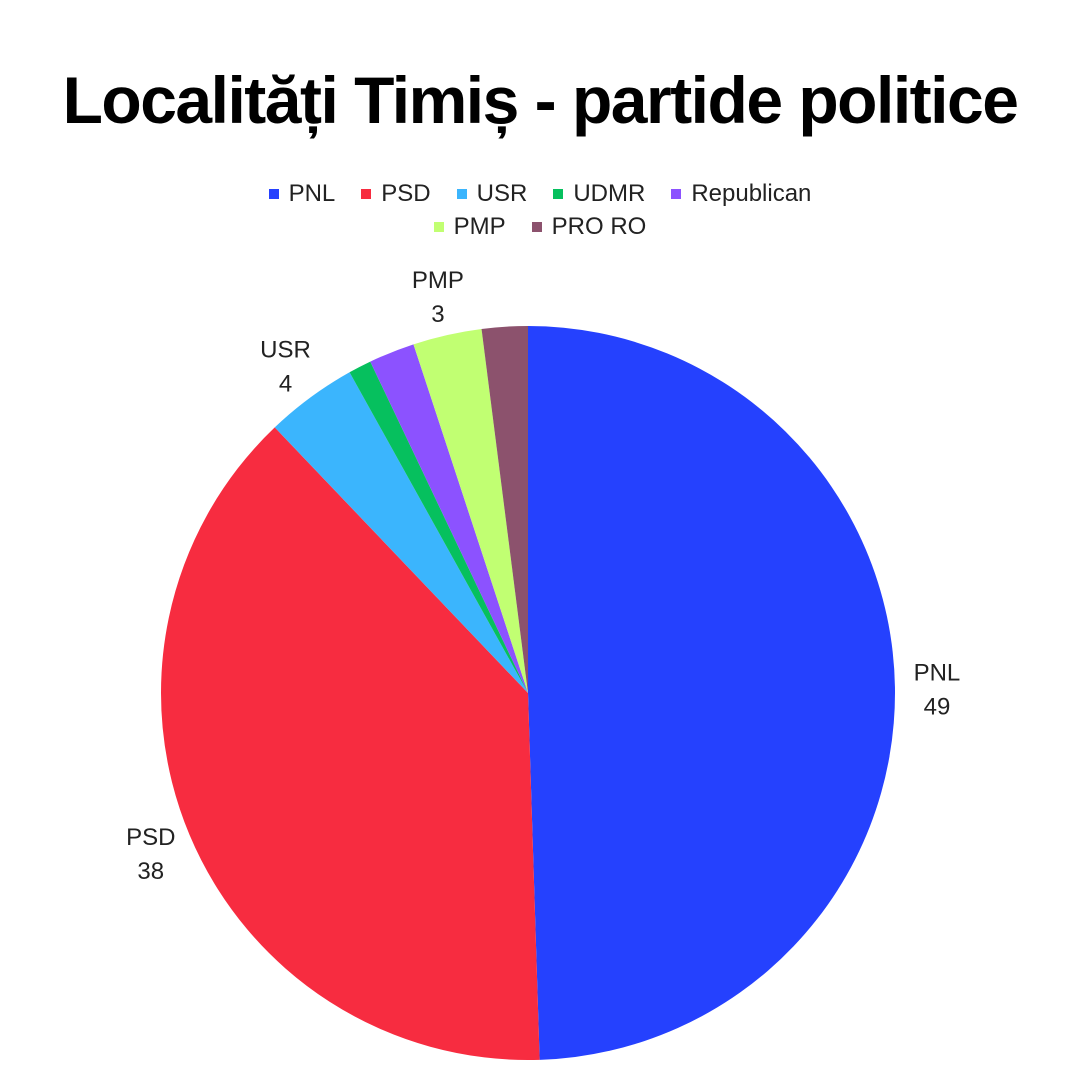 This screenshot has height=1080, width=1080. Describe the element at coordinates (751, 193) in the screenshot. I see `legend-label: Republican` at that location.